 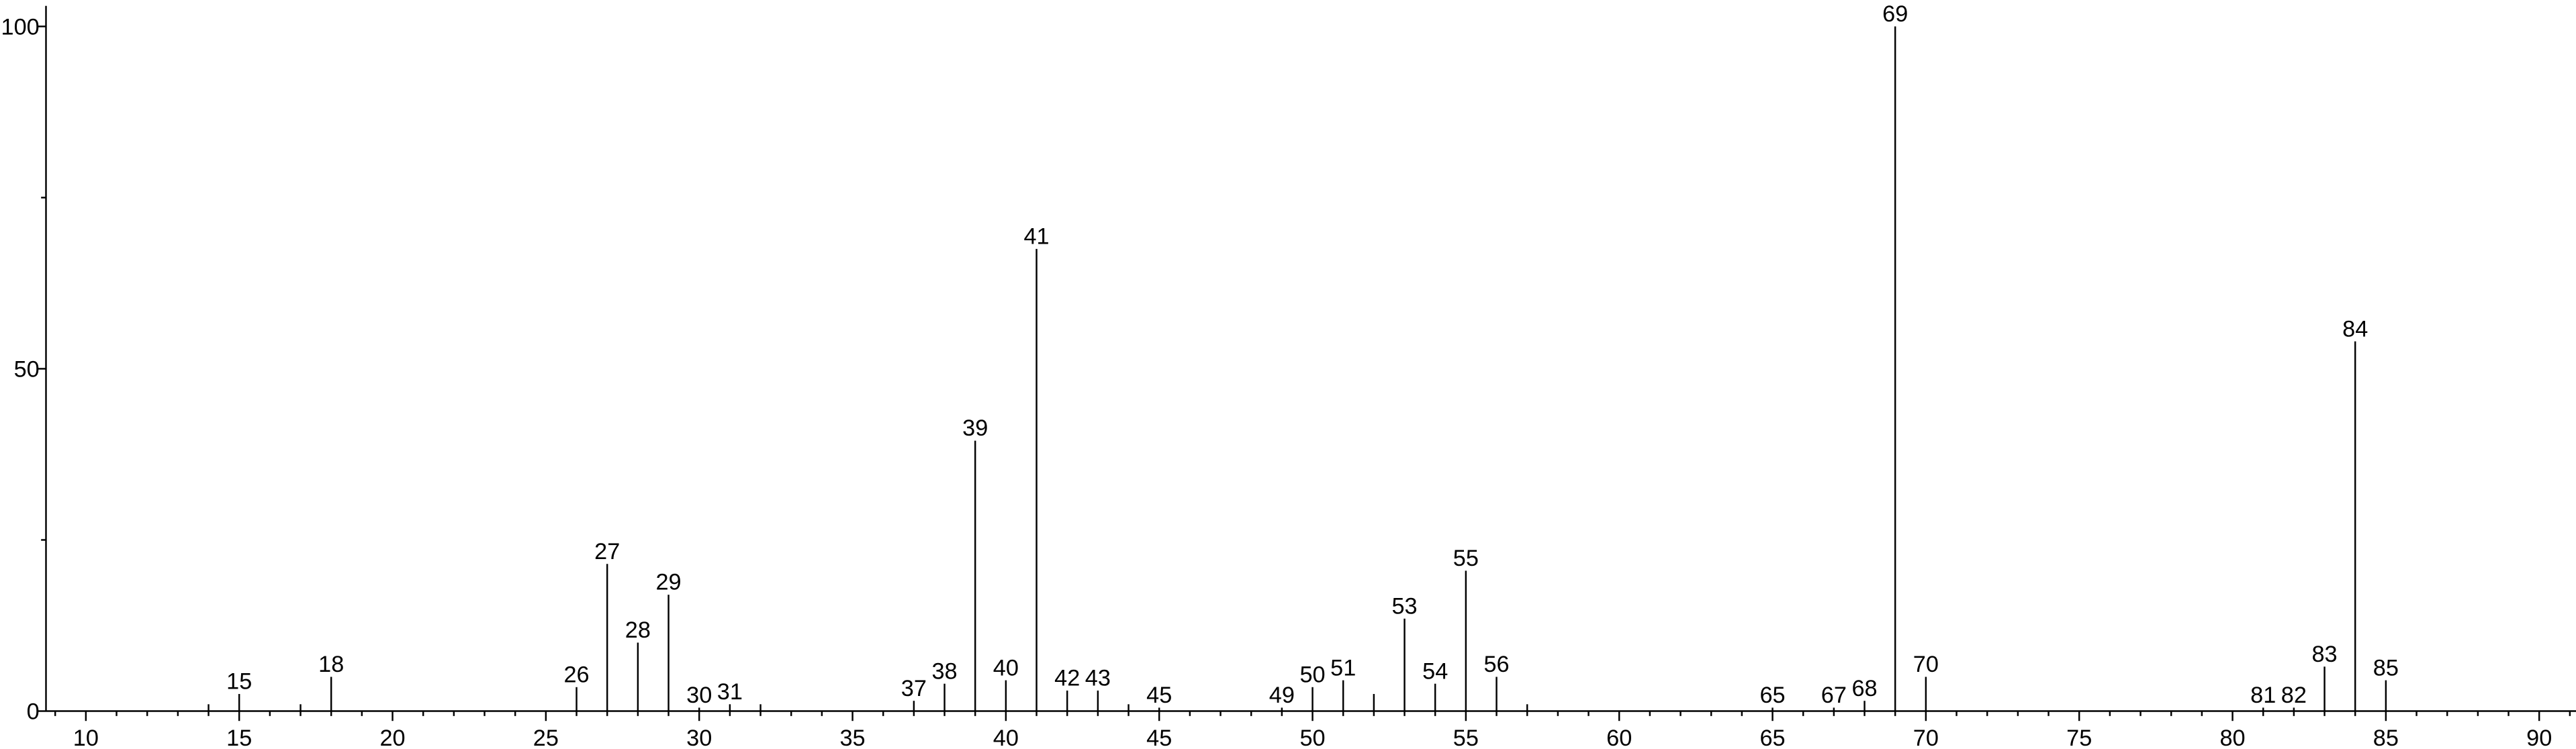 What do you see at coordinates (914, 689) in the screenshot?
I see `peak-label: 37` at bounding box center [914, 689].